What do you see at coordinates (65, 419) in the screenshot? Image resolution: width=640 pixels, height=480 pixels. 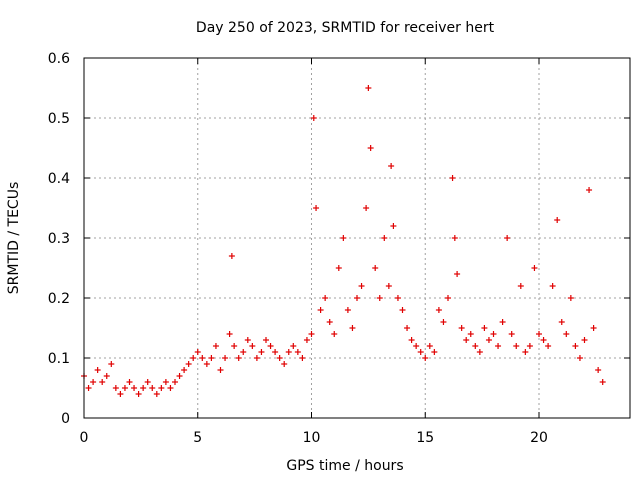 I see `y-tick-label: 0` at bounding box center [65, 419].